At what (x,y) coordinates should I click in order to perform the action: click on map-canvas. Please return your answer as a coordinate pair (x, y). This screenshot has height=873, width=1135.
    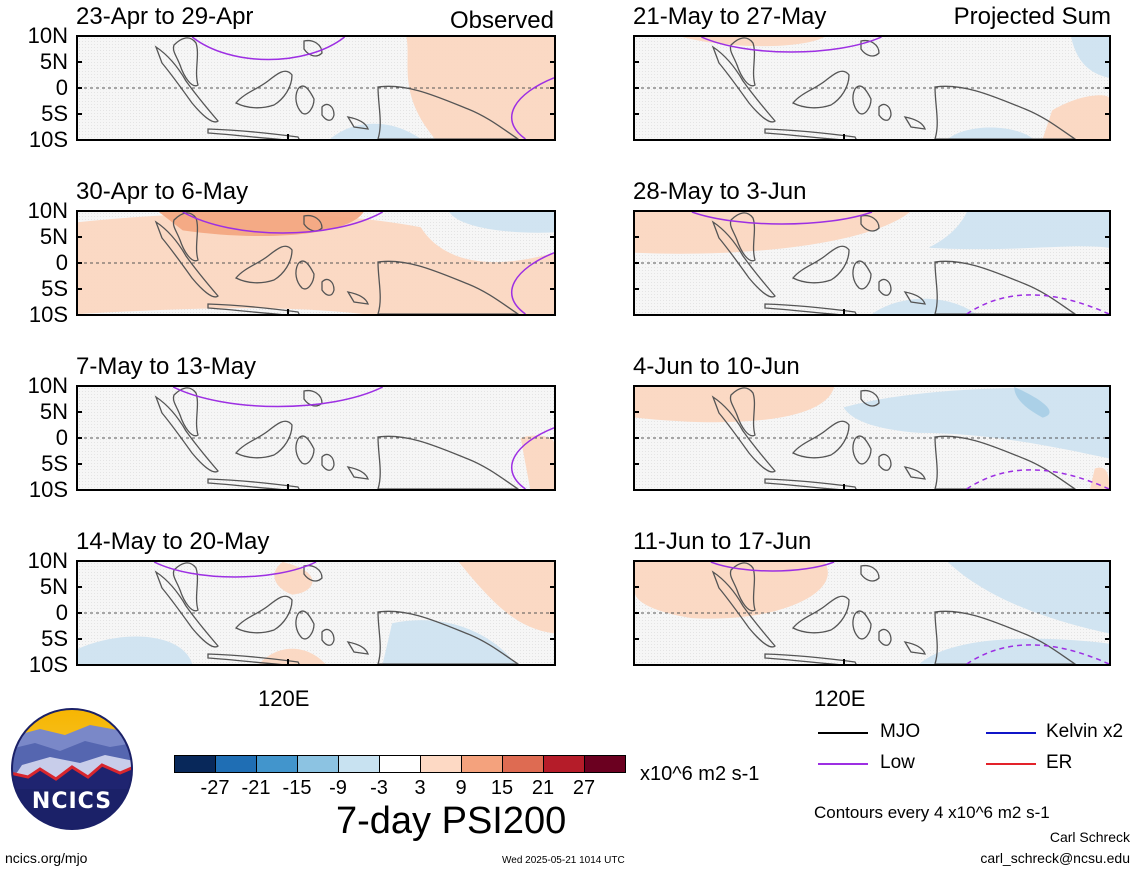
    Looking at the image, I should click on (872, 88).